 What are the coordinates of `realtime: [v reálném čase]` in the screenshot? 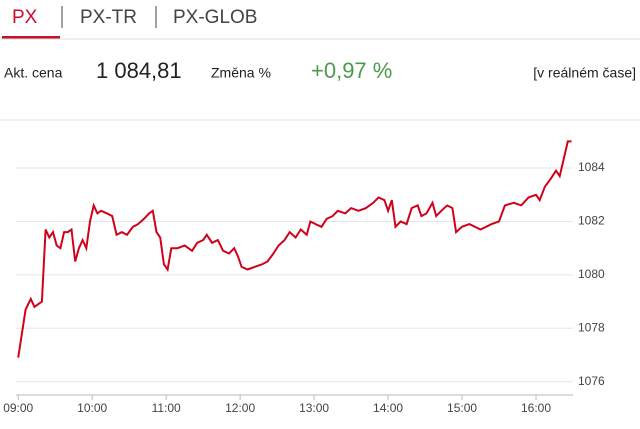 It's located at (584, 73).